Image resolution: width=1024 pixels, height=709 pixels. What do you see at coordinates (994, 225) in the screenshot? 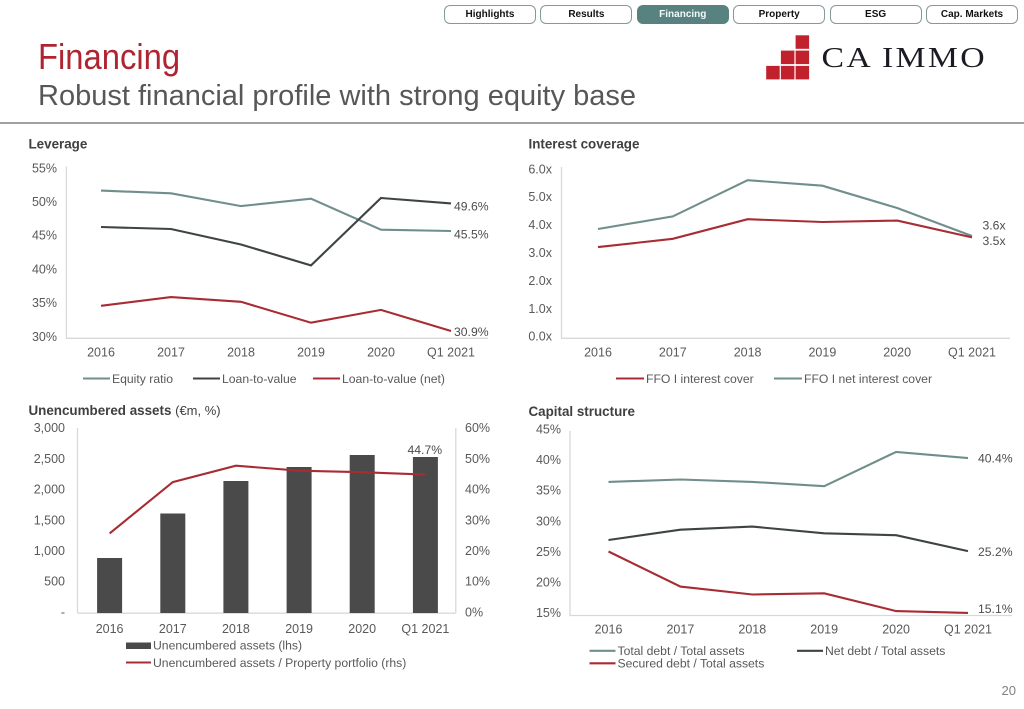
I see `svg-text: 3.6x` at bounding box center [994, 225].